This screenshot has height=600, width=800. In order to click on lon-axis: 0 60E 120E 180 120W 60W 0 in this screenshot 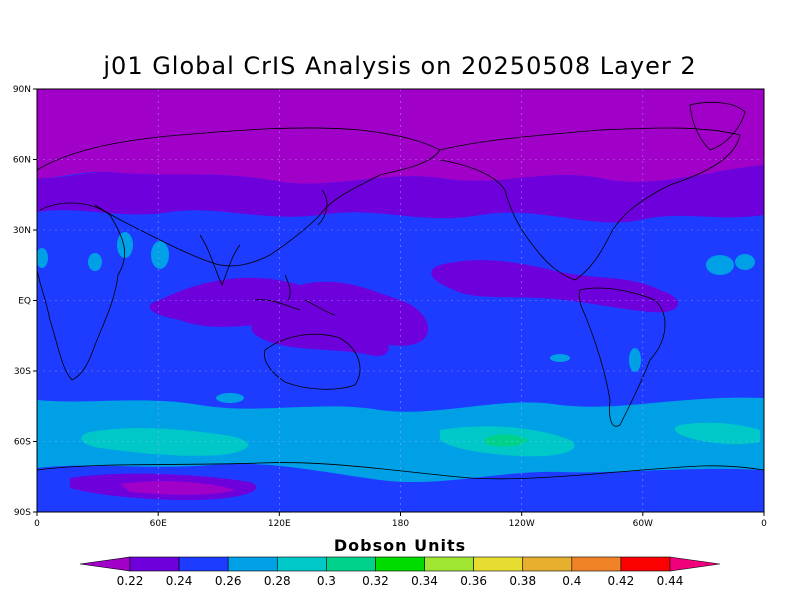, I will do `click(400, 520)`.